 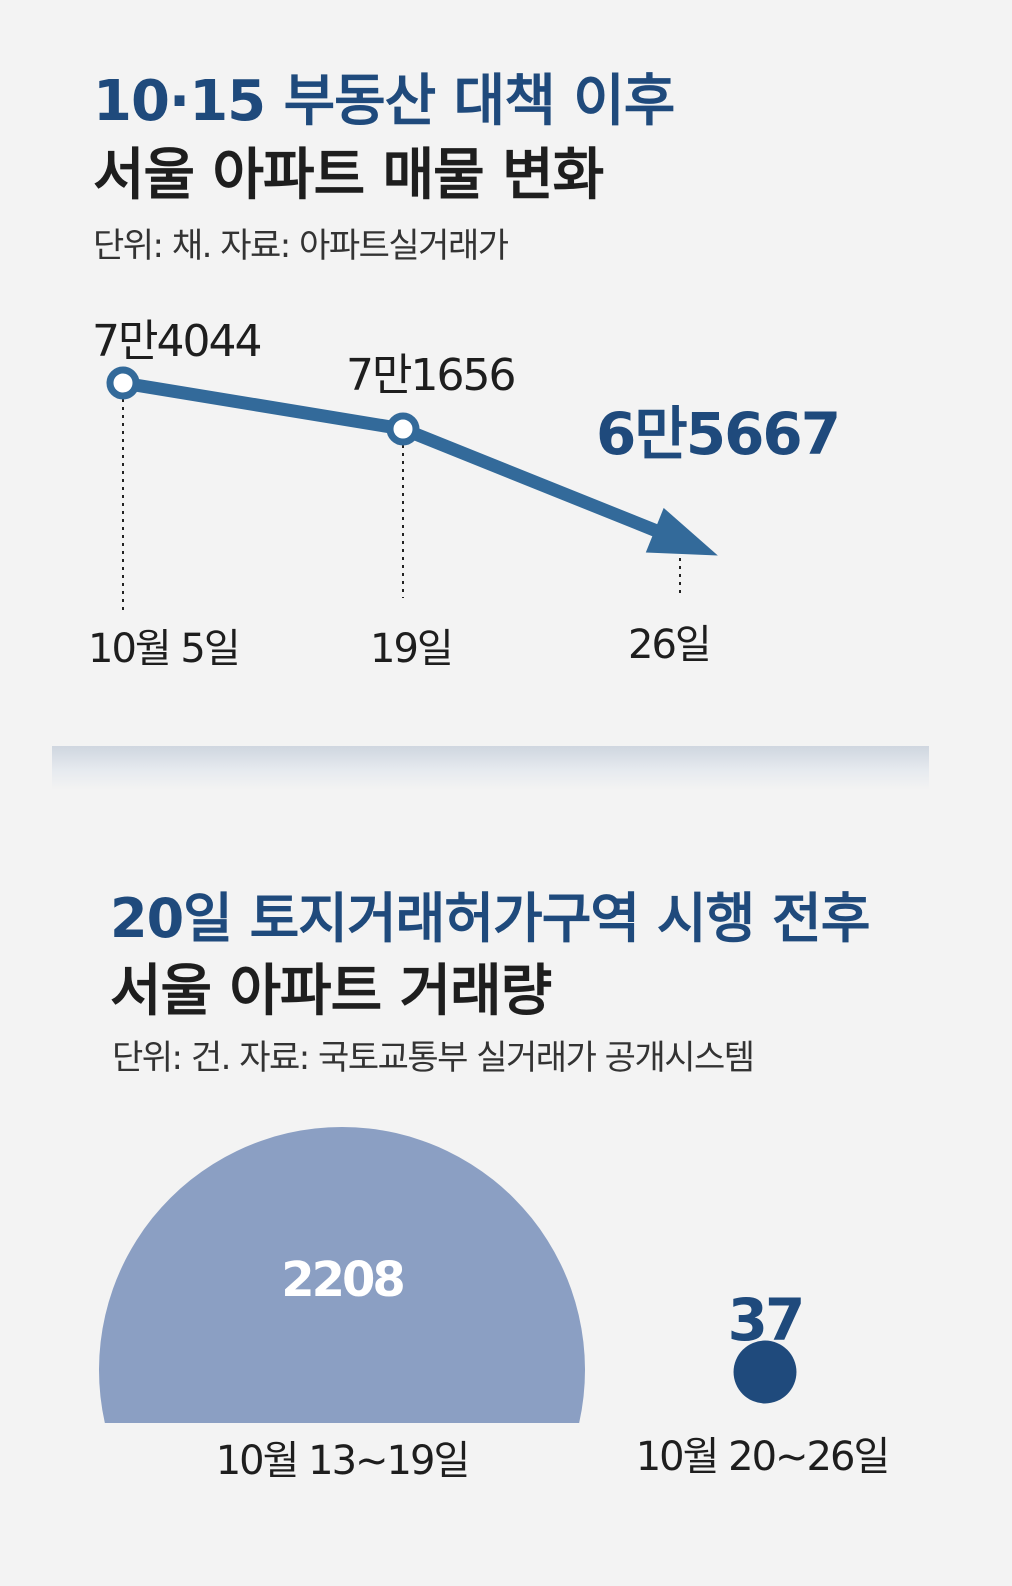 What do you see at coordinates (331, 991) in the screenshot?
I see `chart2-subtitle: 서울 아파트 거래량` at bounding box center [331, 991].